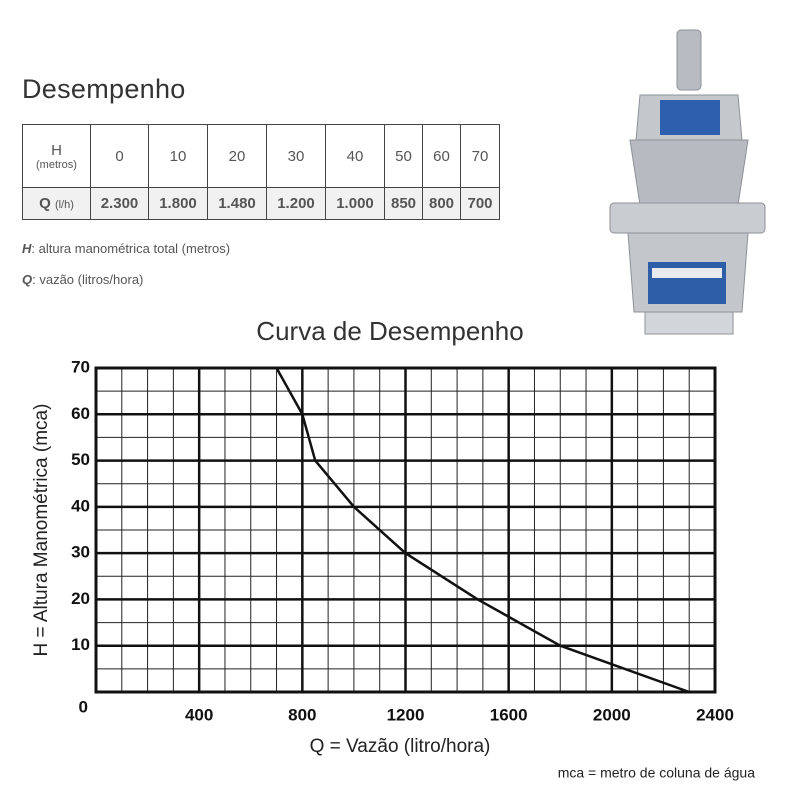  What do you see at coordinates (400, 746) in the screenshot?
I see `x-axis-label: Q = Vazão (litro/hora)` at bounding box center [400, 746].